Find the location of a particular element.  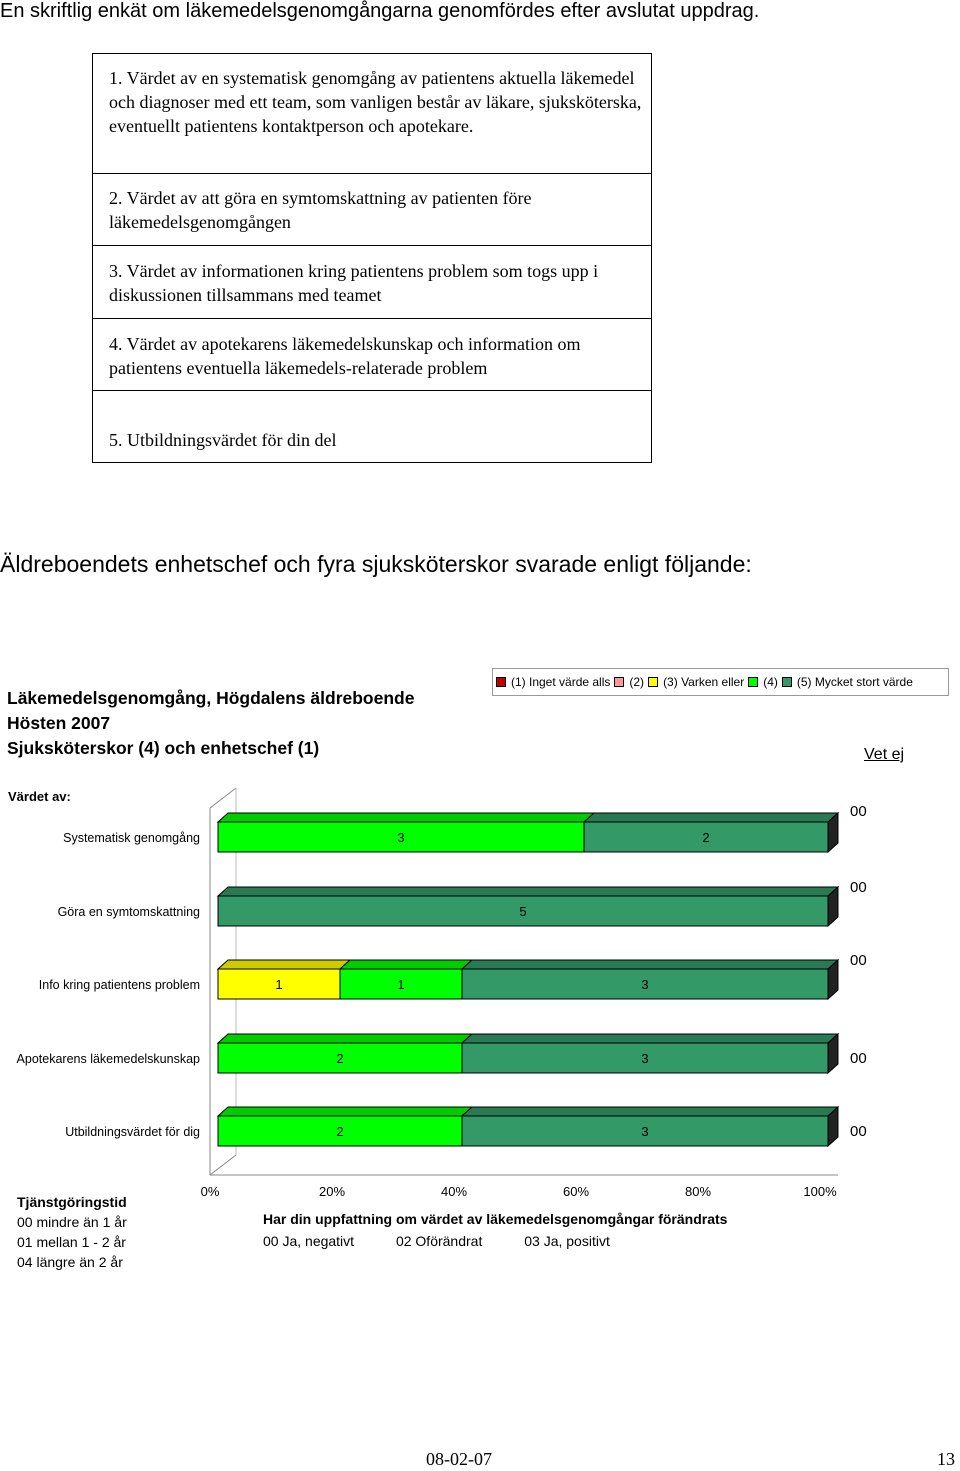

tjanstgoringstid-line-2: 01 mellan 1 - 2 år is located at coordinates (71, 1242).